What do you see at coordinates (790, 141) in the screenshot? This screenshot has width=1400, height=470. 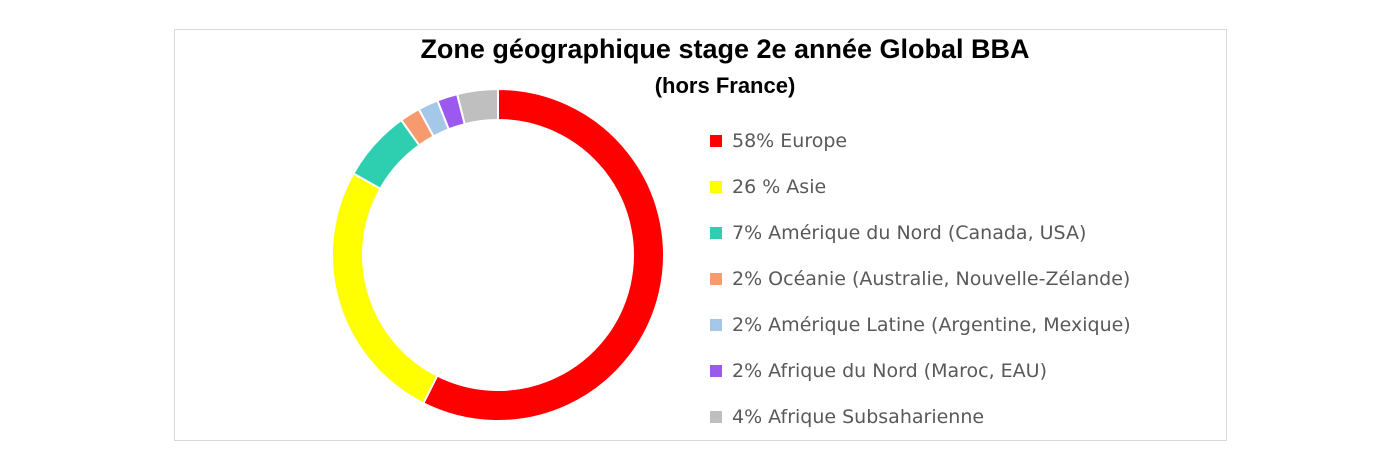 I see `legend-label-0: 58% Europe` at bounding box center [790, 141].